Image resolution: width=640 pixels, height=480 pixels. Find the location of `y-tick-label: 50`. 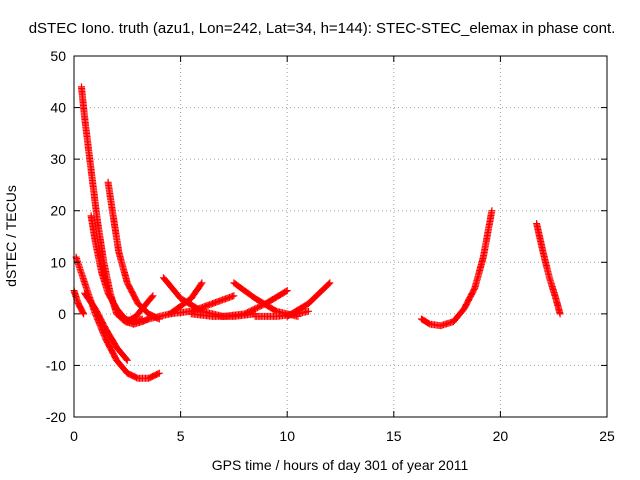

y-tick-label: 50 is located at coordinates (58, 56).